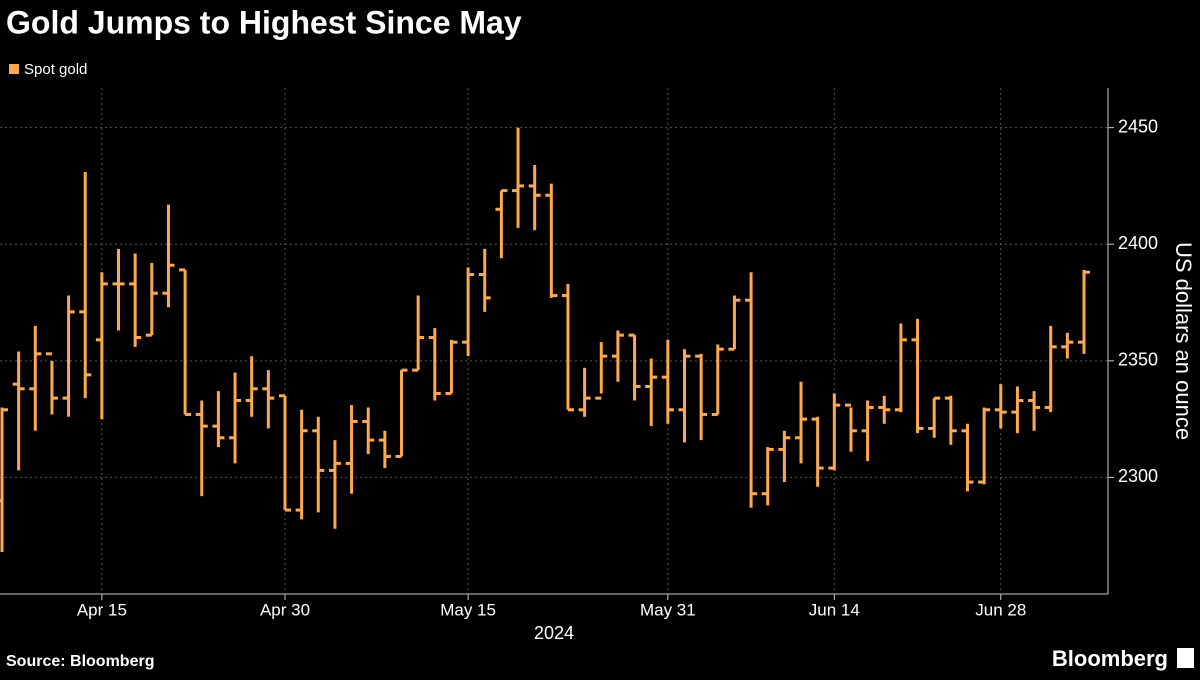  I want to click on y-tick-label: 2300, so click(1138, 476).